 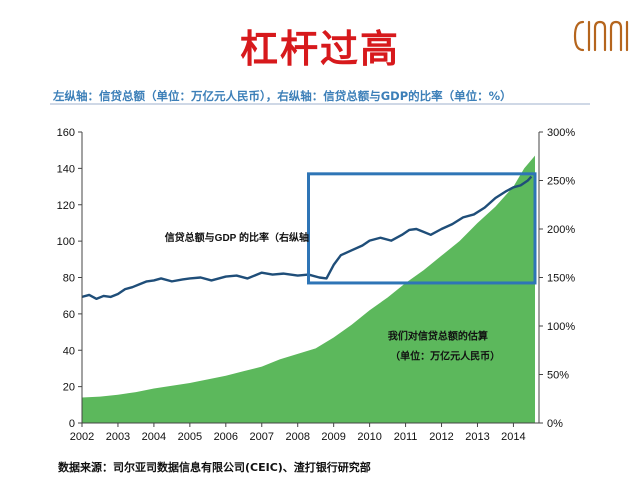 I want to click on x-tick-label: 2005, so click(x=190, y=437).